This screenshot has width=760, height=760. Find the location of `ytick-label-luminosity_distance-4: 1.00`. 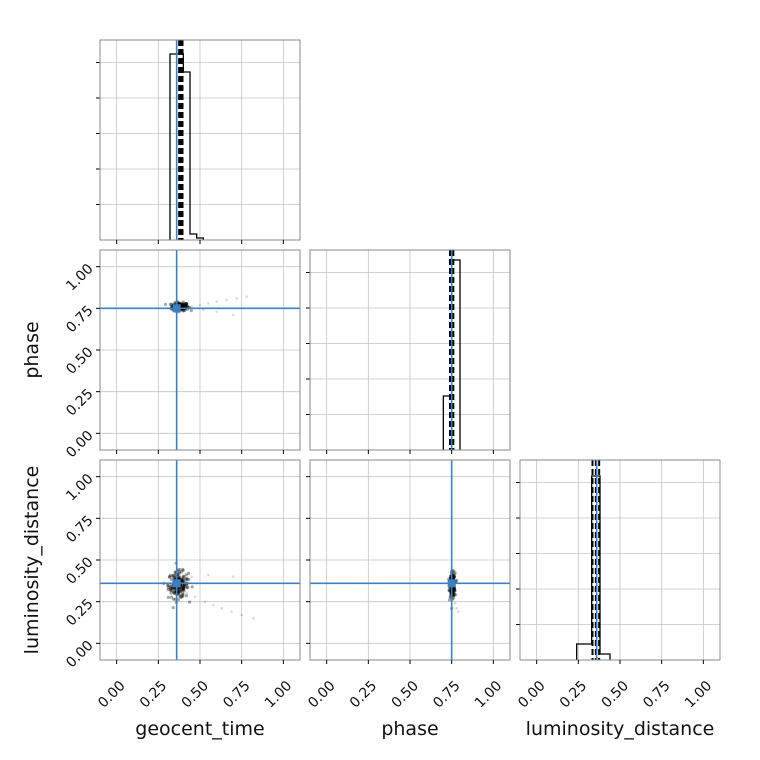

ytick-label-luminosity_distance-4: 1.00 is located at coordinates (79, 487).